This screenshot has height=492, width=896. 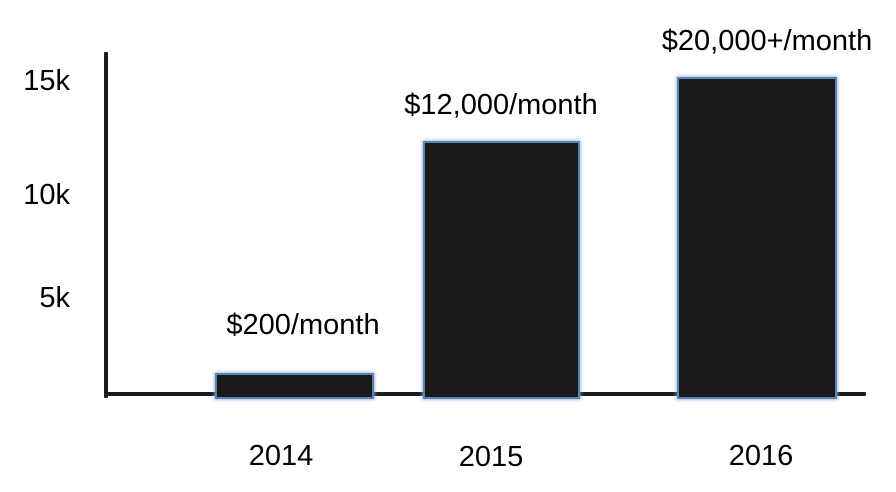 What do you see at coordinates (281, 456) in the screenshot?
I see `x-category-label-2014: 2014` at bounding box center [281, 456].